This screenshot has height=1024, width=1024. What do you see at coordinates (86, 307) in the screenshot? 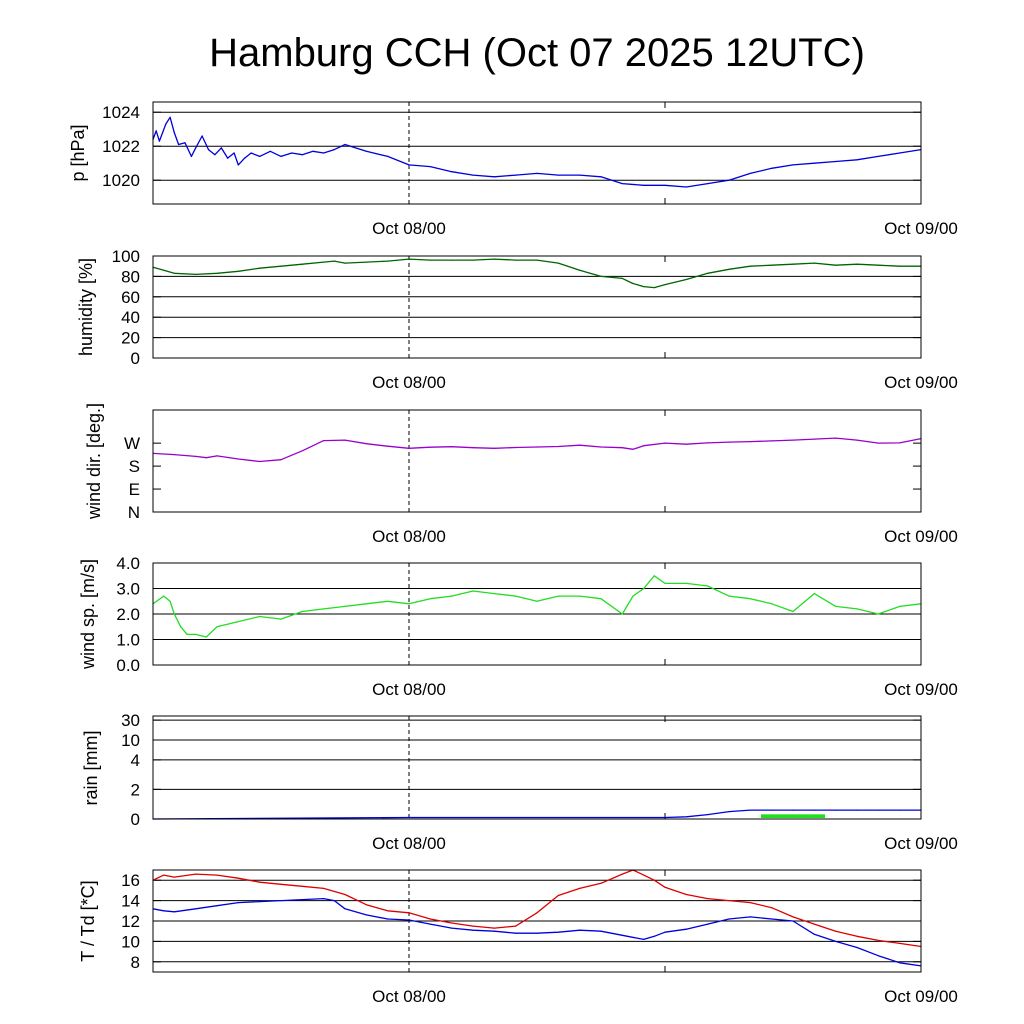
I see `y-axis-label: humidity [%]` at bounding box center [86, 307].